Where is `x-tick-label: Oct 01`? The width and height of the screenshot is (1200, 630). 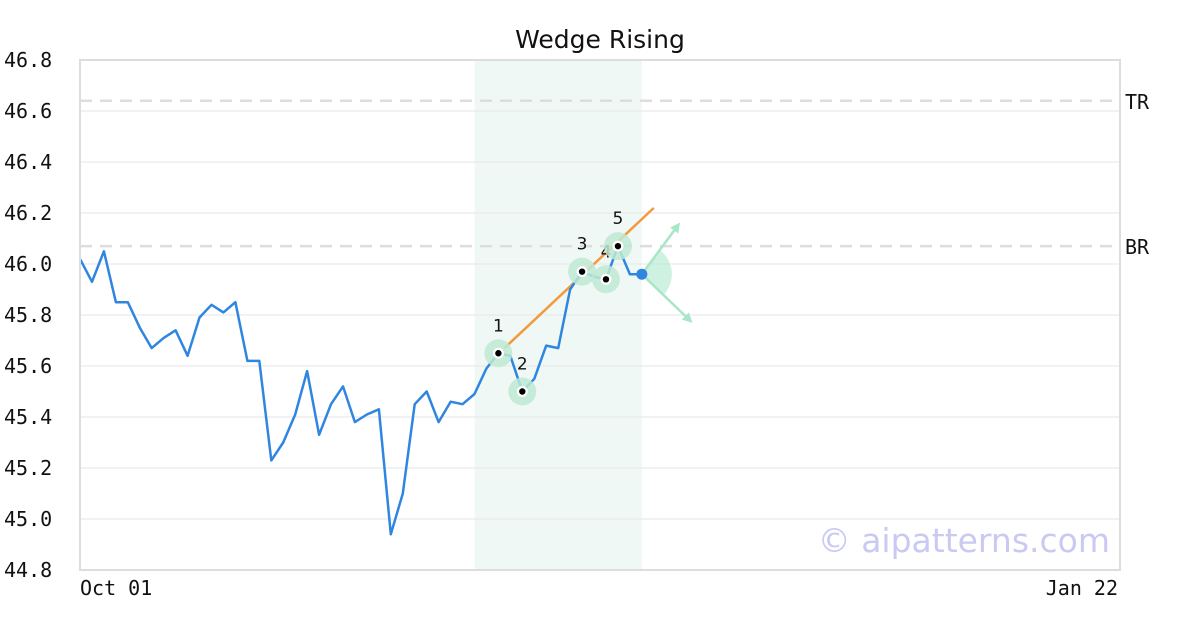 x-tick-label: Oct 01 is located at coordinates (116, 588).